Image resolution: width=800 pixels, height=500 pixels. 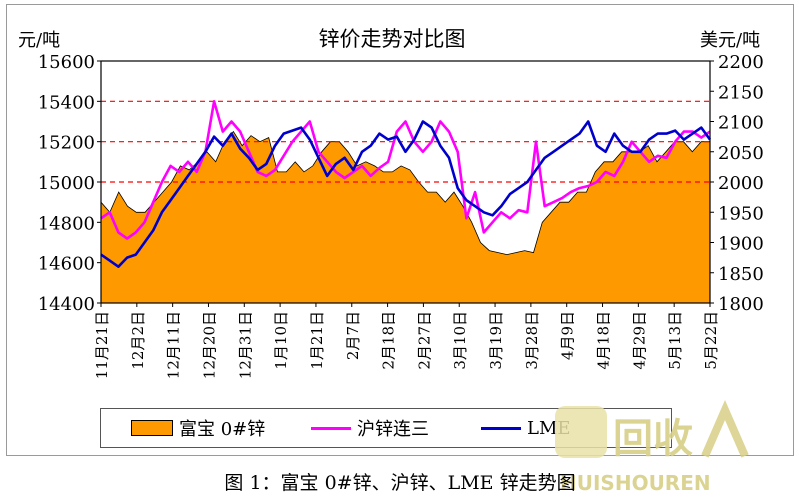 I want to click on x-tick-label-10: 3月10日, so click(x=460, y=340).